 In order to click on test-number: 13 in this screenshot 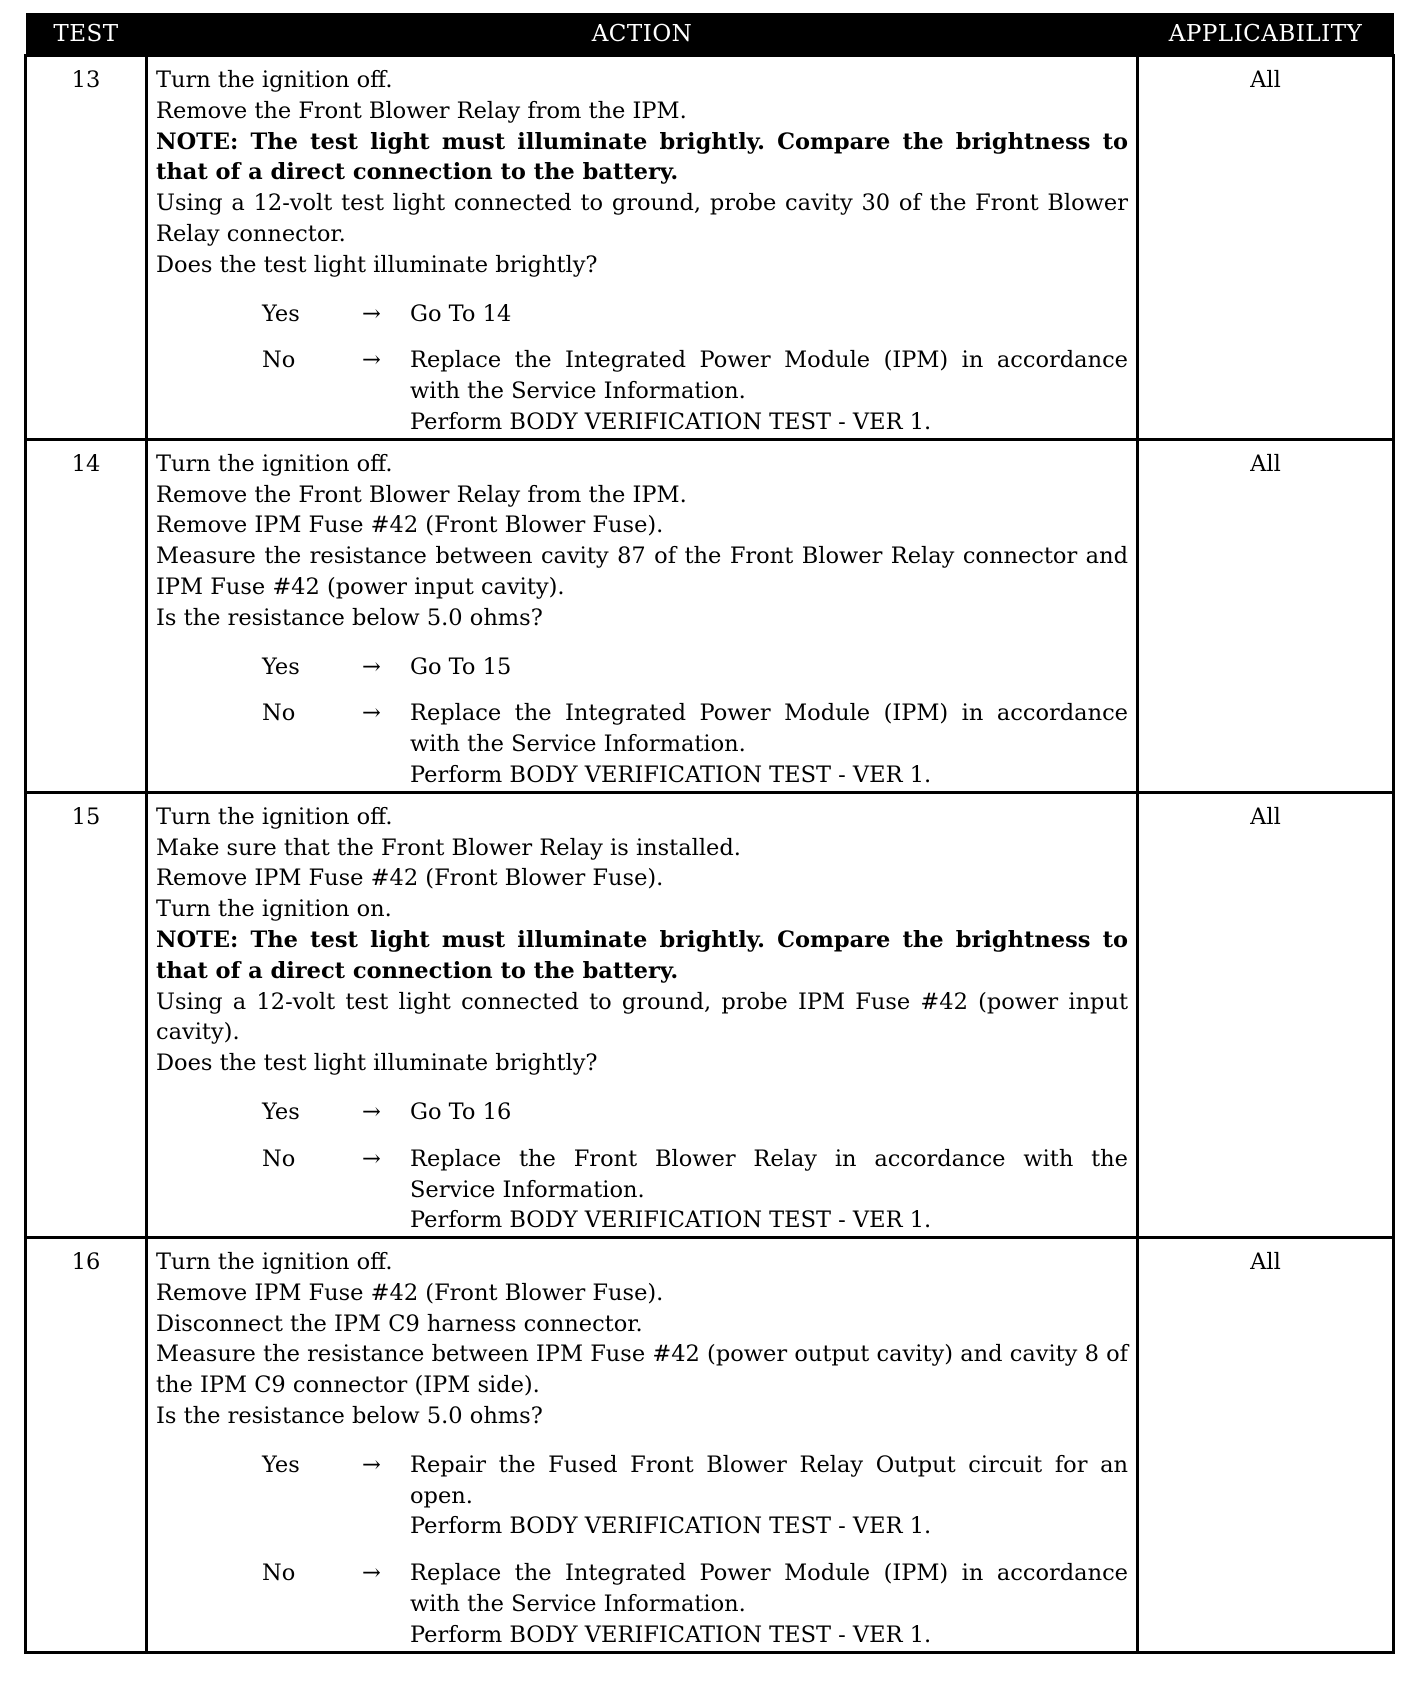, I will do `click(86, 247)`.